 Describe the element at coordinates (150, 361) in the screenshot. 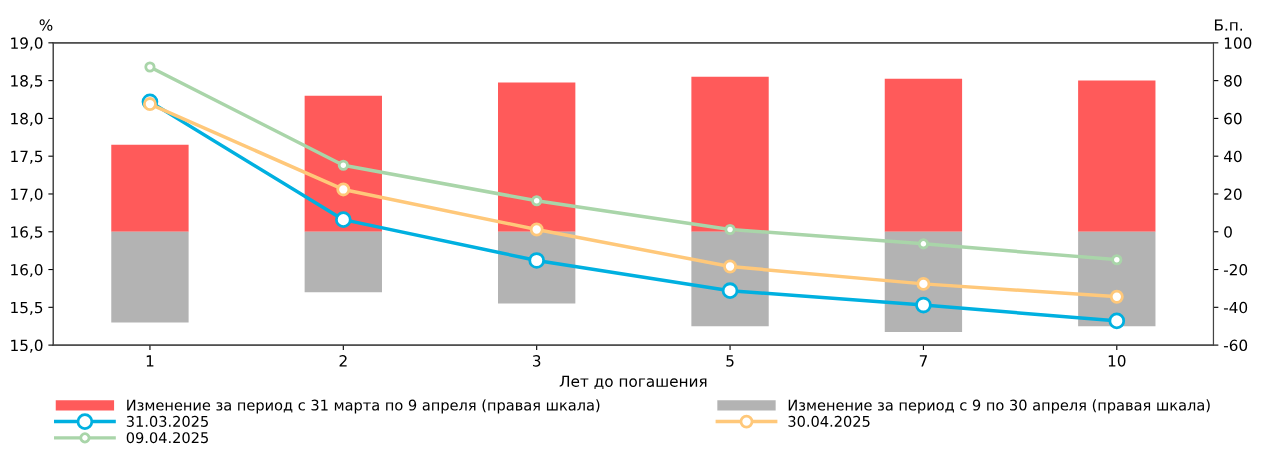

I see `x-tick-label: 1` at that location.